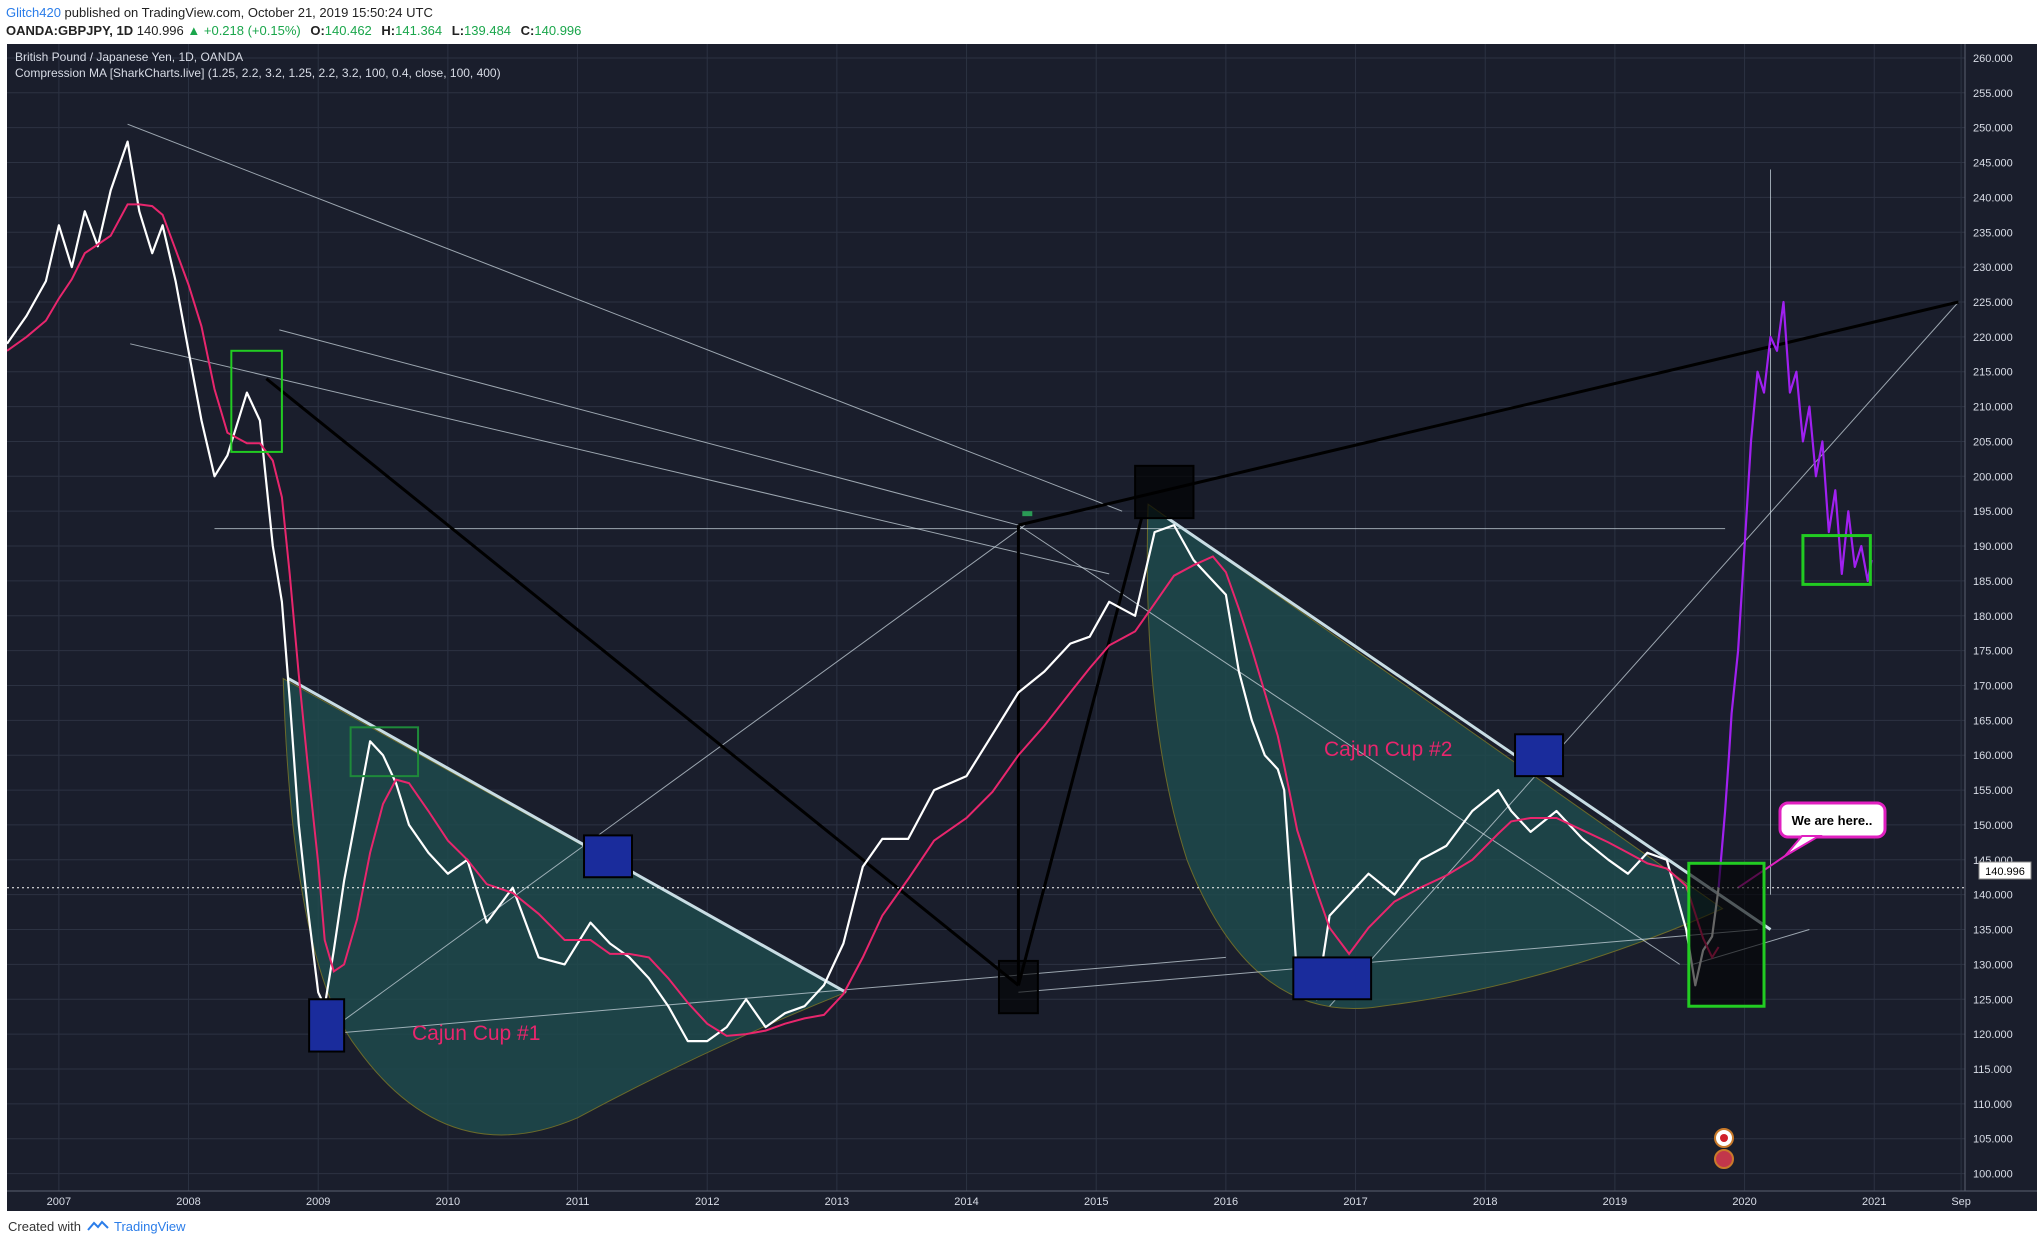  I want to click on price-marker: 140.996, so click(2005, 870).